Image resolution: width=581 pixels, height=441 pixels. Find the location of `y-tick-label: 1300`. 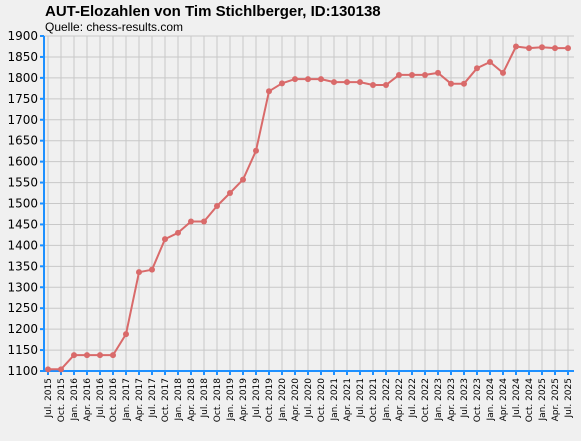

y-tick-label: 1300 is located at coordinates (22, 287).